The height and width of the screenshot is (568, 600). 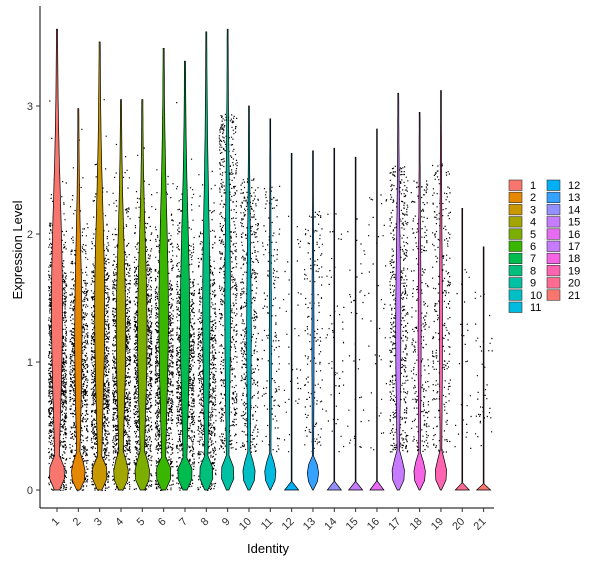 What do you see at coordinates (288, 524) in the screenshot?
I see `x-tick-label-12: 12` at bounding box center [288, 524].